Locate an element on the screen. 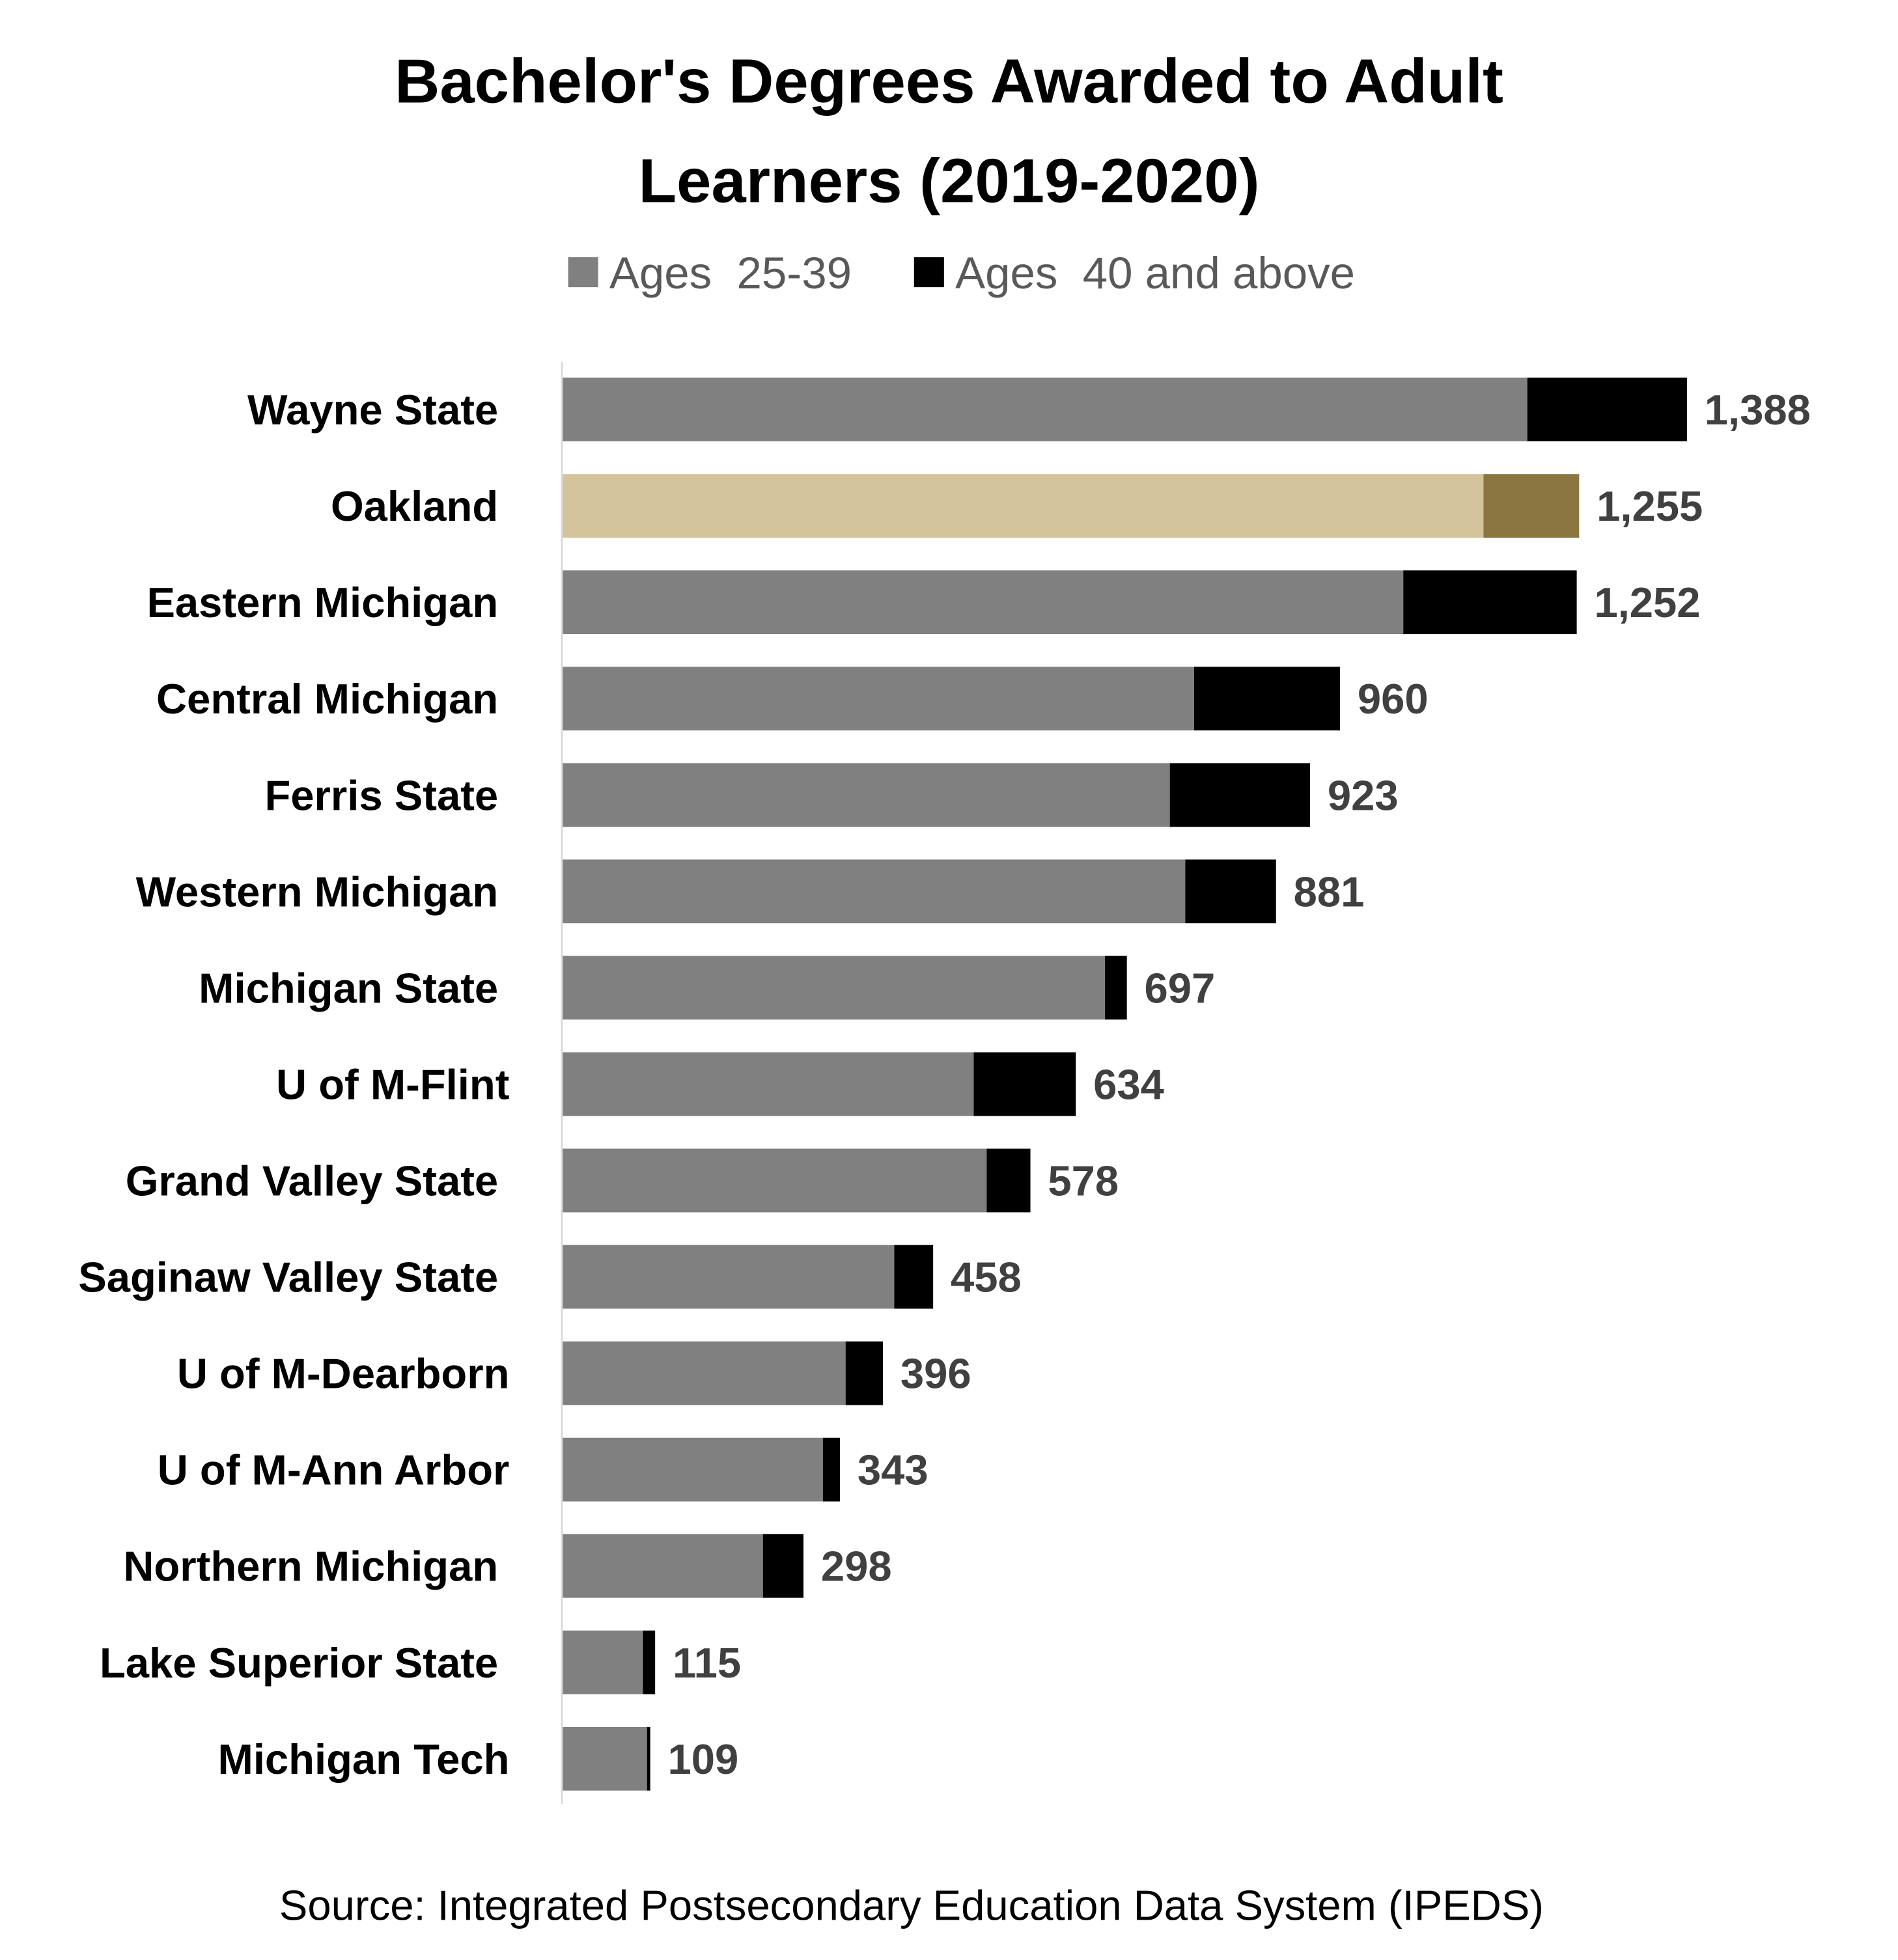  bar-saginaw-valley-state-ages-40-above is located at coordinates (914, 1277).